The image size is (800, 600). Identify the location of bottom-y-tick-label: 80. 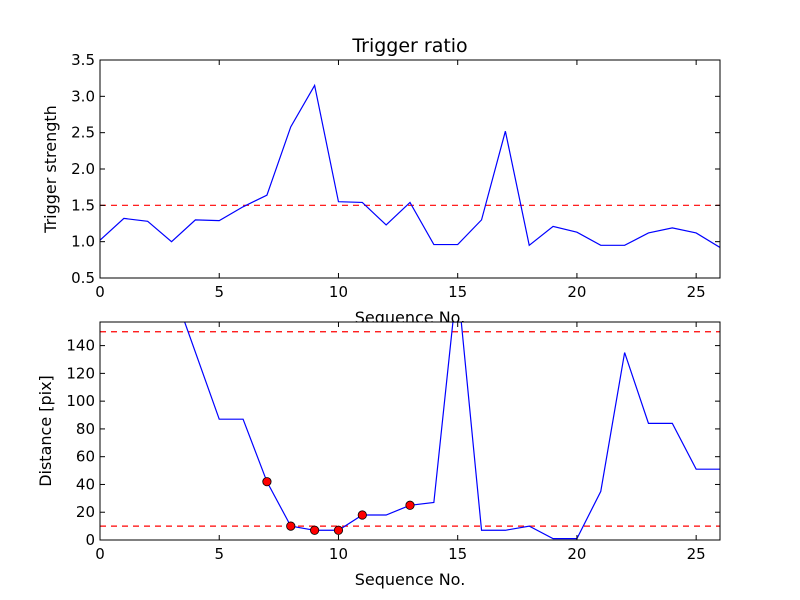
(85, 429).